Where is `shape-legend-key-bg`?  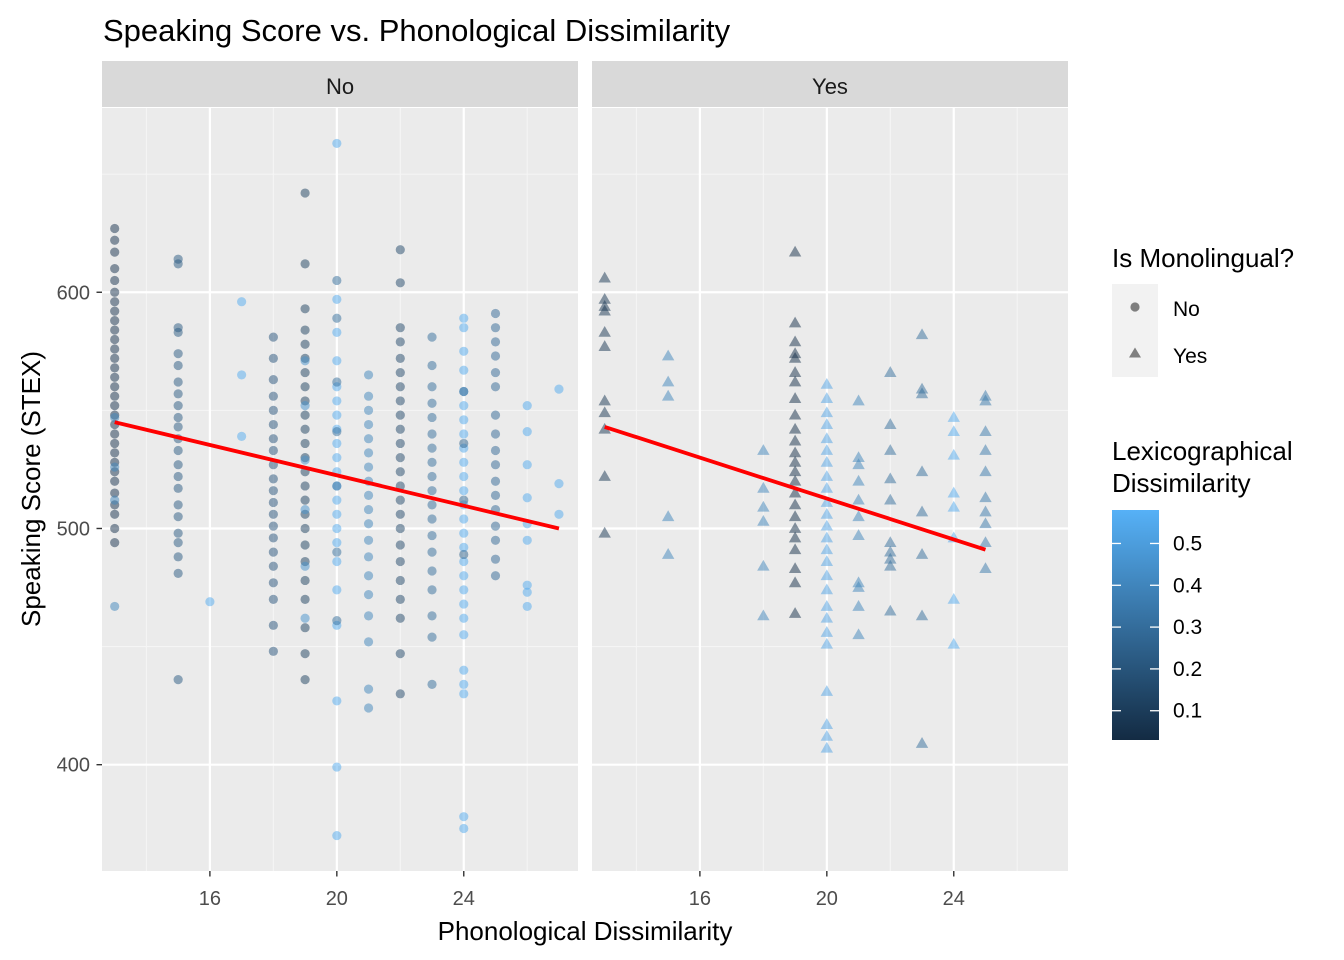
shape-legend-key-bg is located at coordinates (1135, 330).